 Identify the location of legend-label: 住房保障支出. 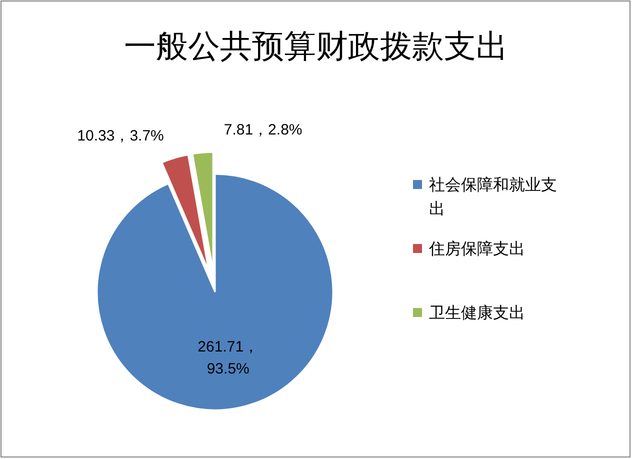
(476, 249).